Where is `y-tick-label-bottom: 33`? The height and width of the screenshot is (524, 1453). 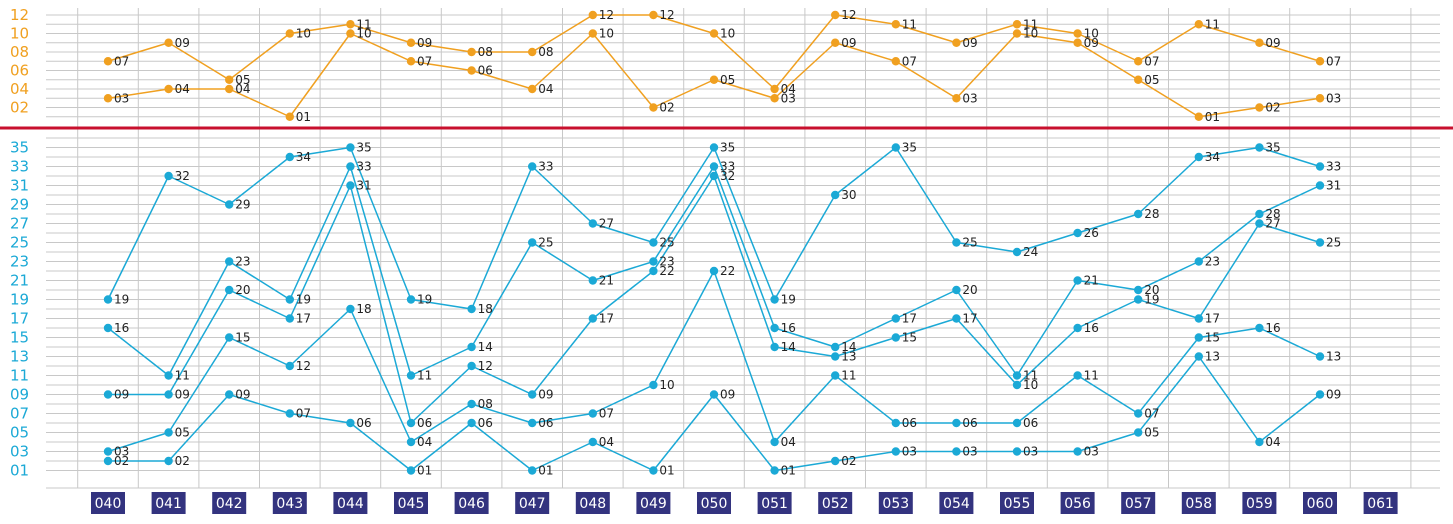 y-tick-label-bottom: 33 is located at coordinates (19, 167).